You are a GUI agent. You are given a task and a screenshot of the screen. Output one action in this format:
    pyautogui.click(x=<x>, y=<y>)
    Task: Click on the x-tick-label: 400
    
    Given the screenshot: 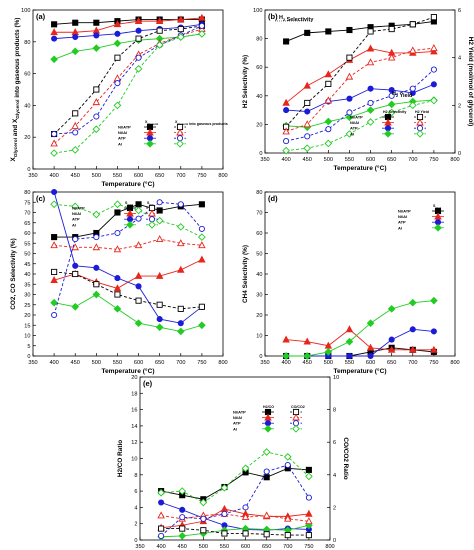 What is the action you would take?
    pyautogui.click(x=53, y=363)
    